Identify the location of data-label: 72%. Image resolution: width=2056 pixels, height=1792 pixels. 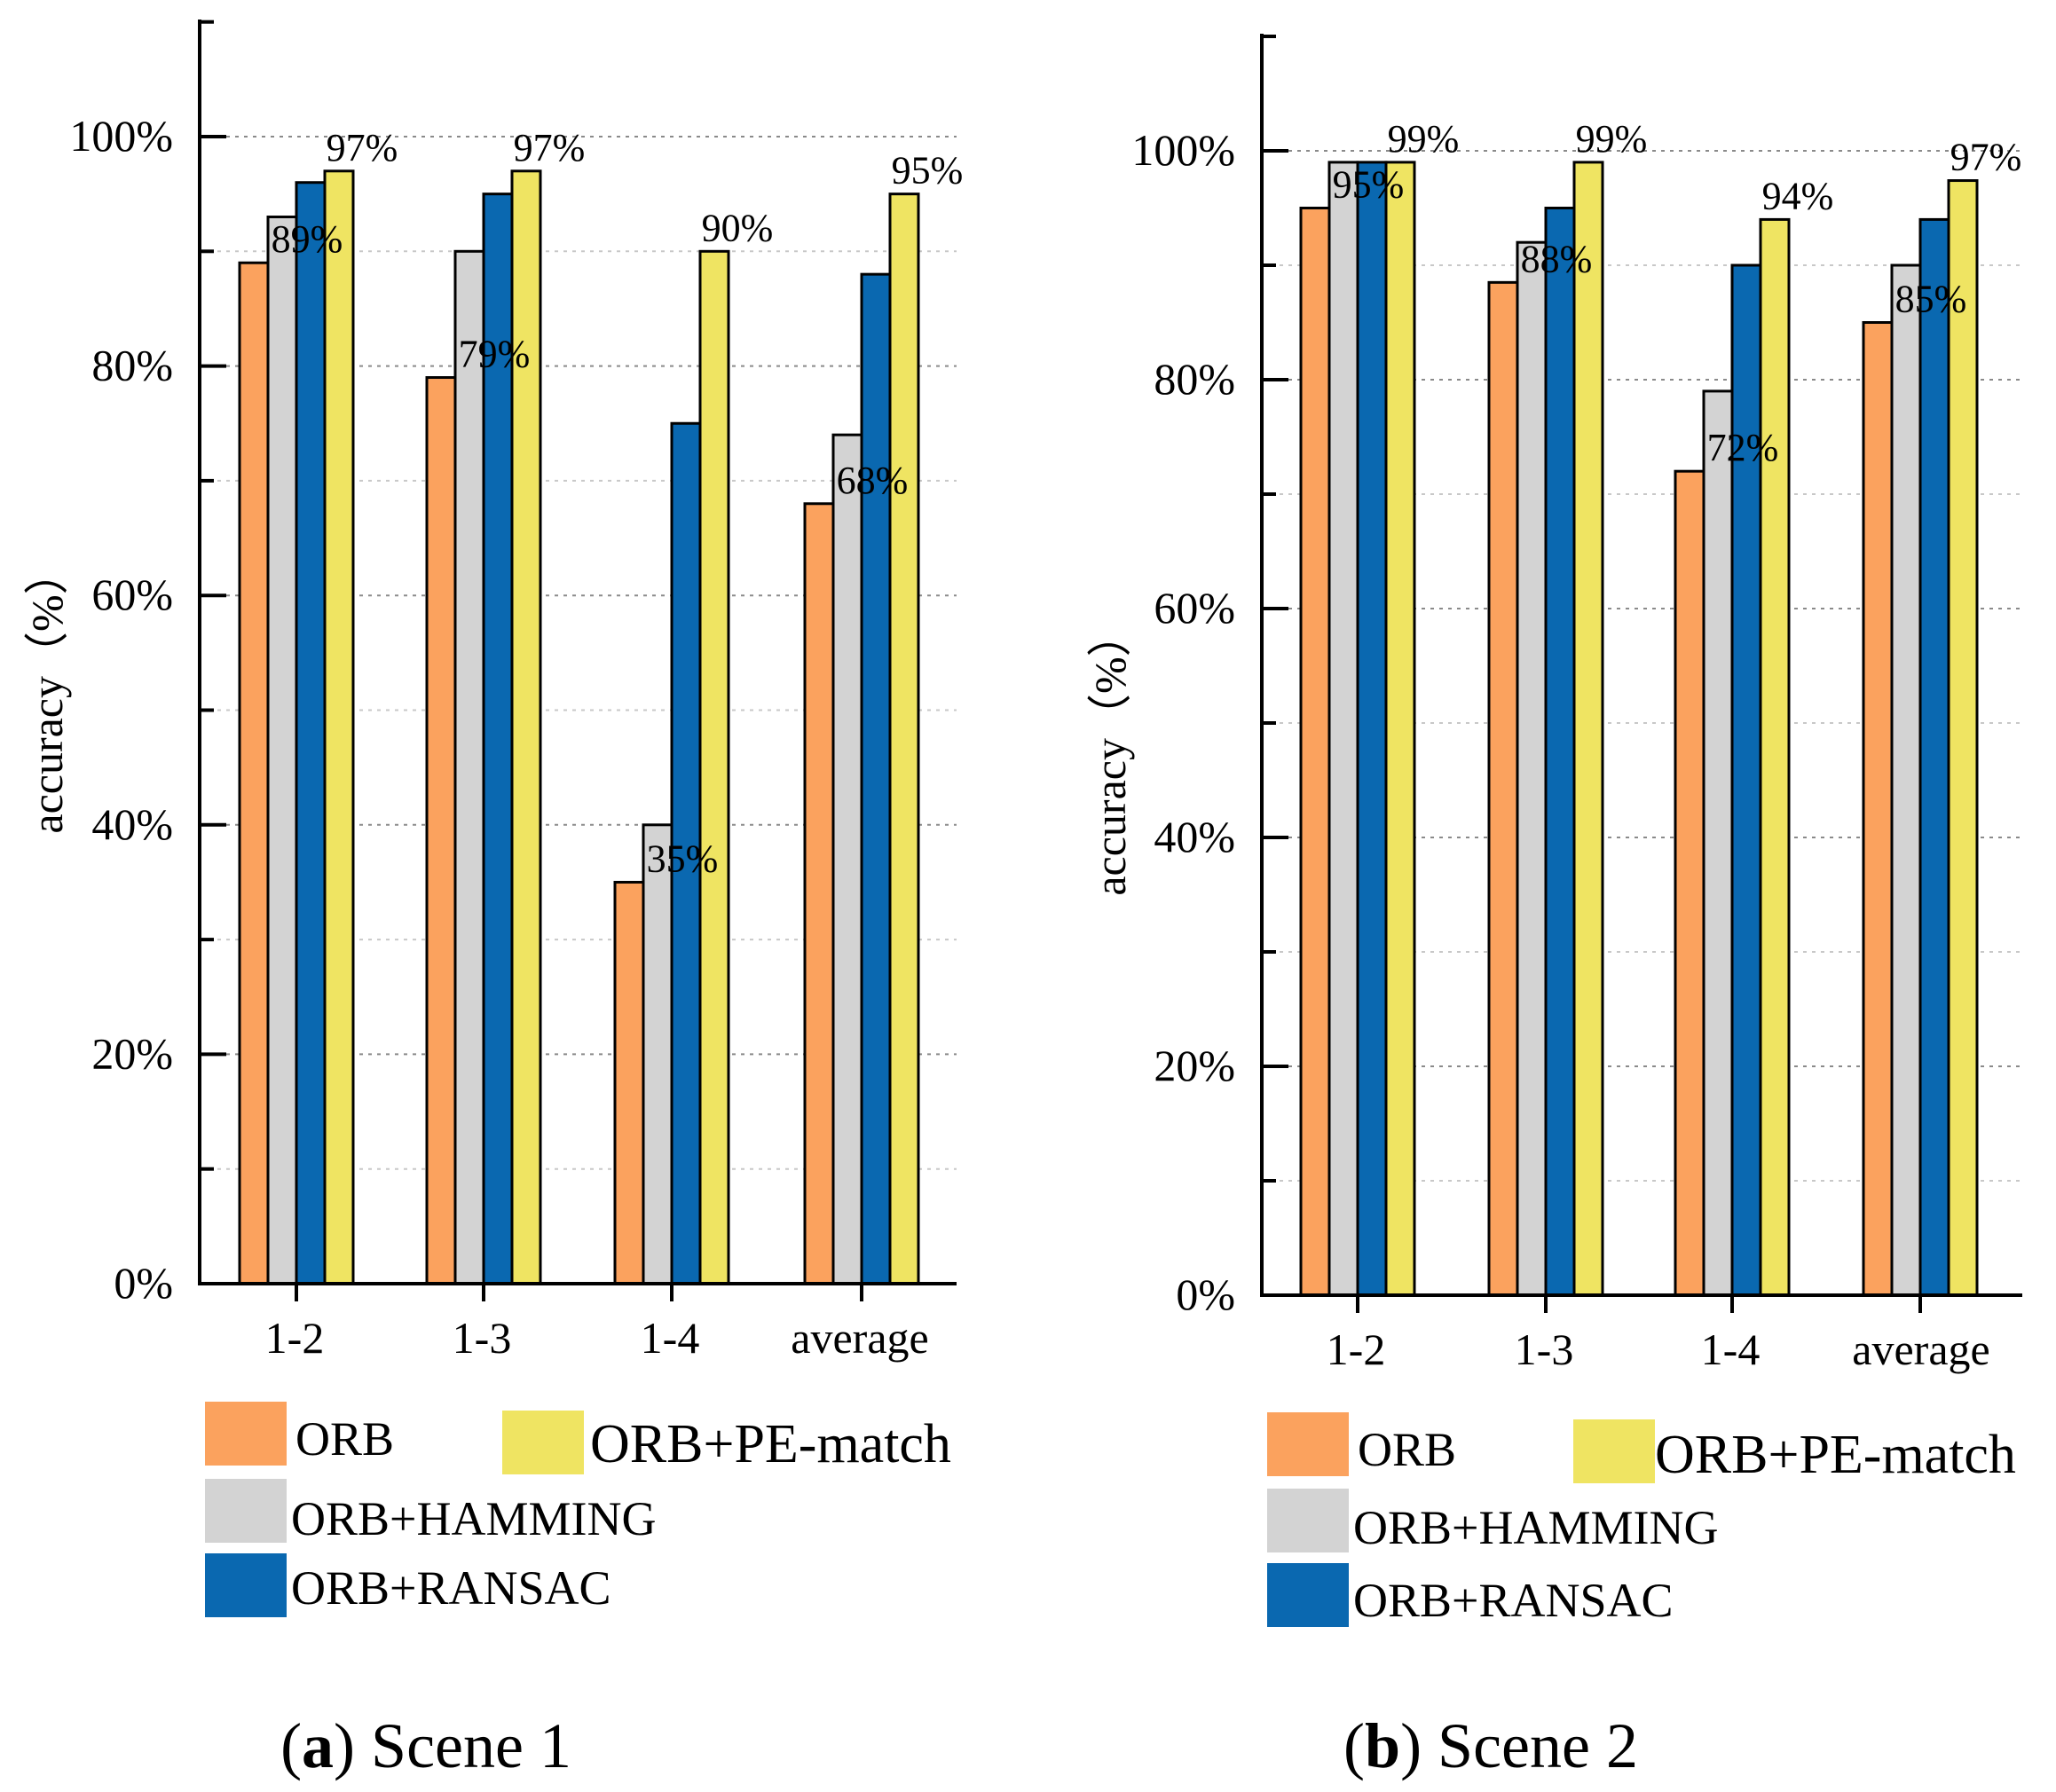
(1743, 447).